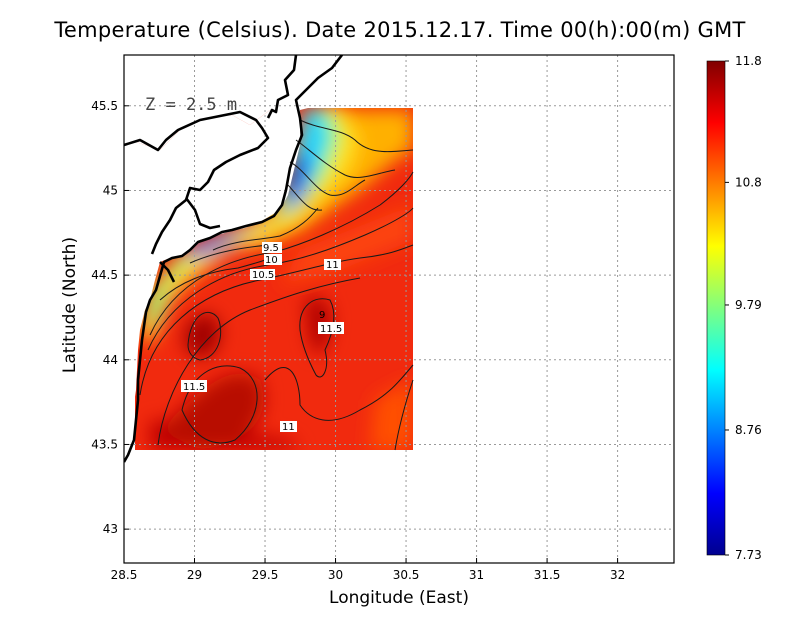  I want to click on colorbar: 11.8 10.8 9.79 8.76 7.73, so click(734, 308).